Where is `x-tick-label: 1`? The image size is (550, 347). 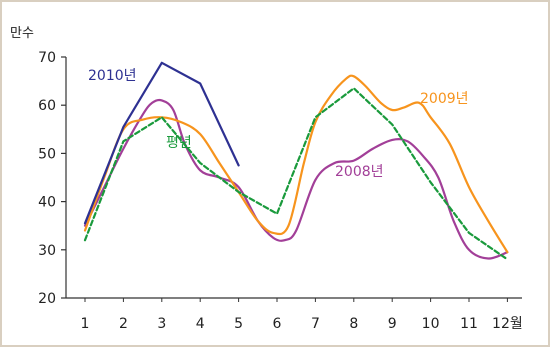
x-tick-label: 1 is located at coordinates (85, 324).